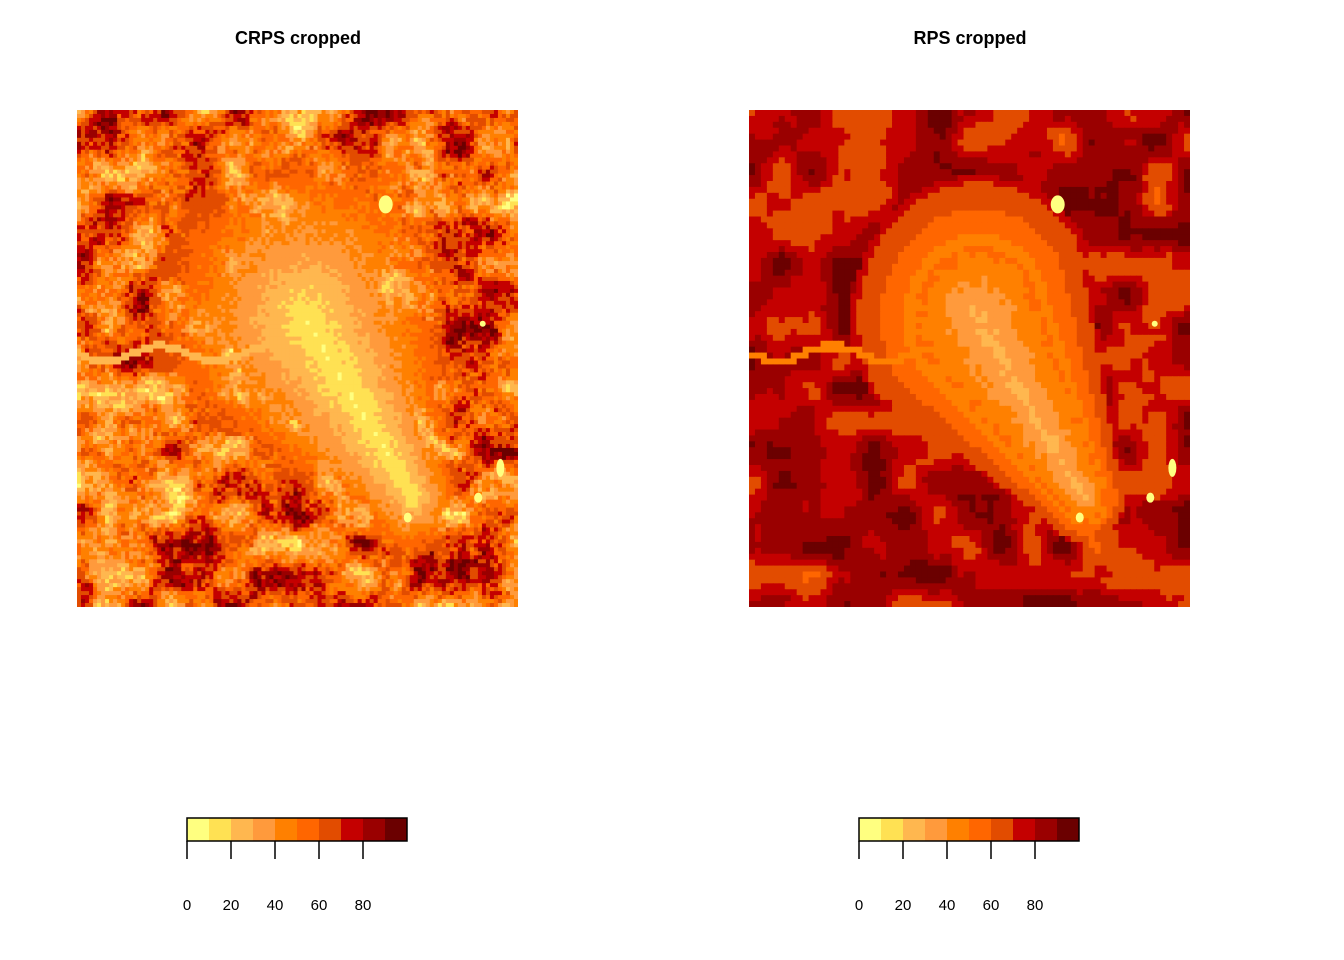  What do you see at coordinates (970, 38) in the screenshot?
I see `chart-title-rps: RPS cropped` at bounding box center [970, 38].